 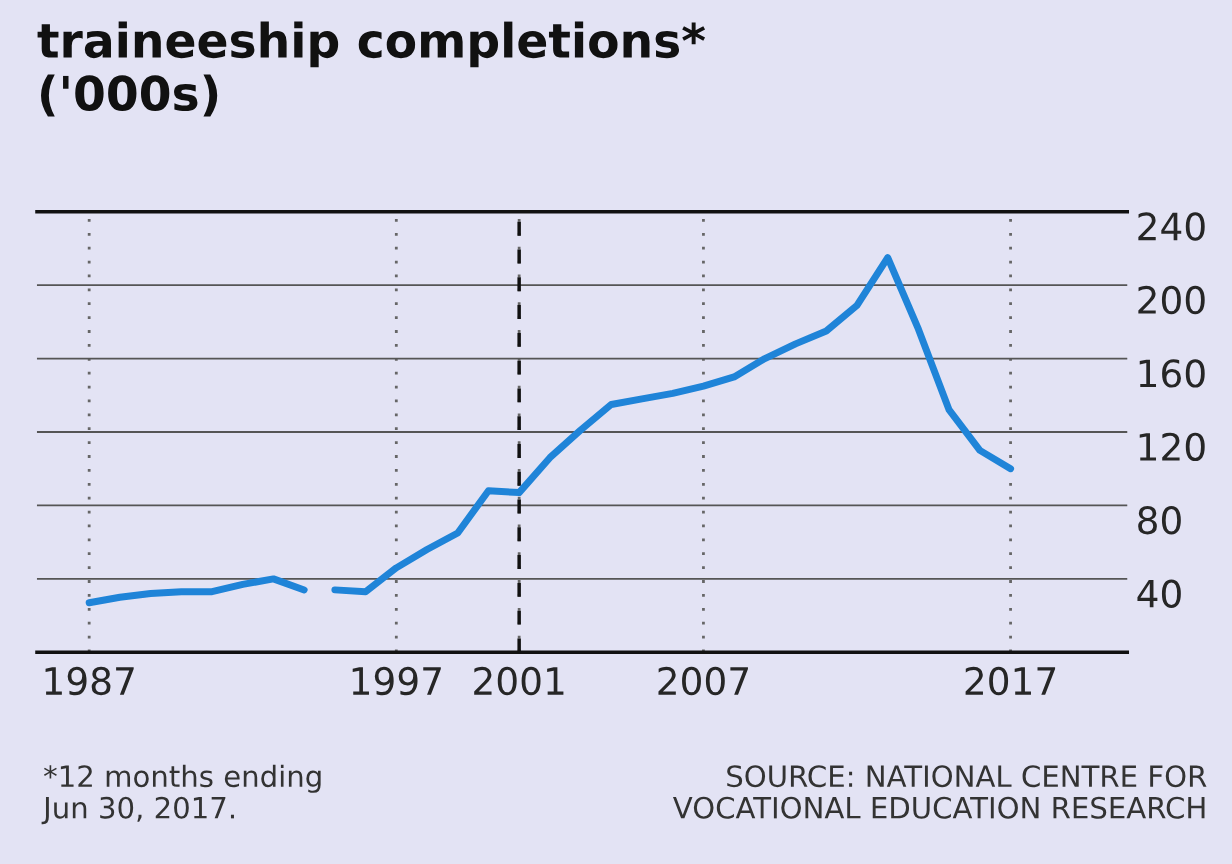 What do you see at coordinates (371, 69) in the screenshot?
I see `chart-title: traineeship completions* ('000s)` at bounding box center [371, 69].